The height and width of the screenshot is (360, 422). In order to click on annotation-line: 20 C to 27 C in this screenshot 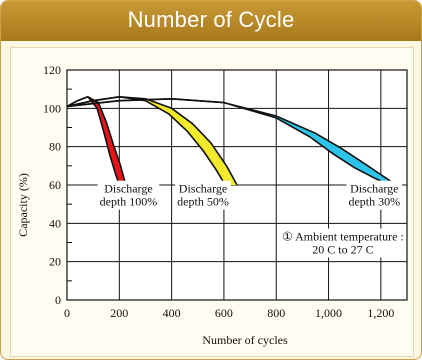, I will do `click(342, 250)`.